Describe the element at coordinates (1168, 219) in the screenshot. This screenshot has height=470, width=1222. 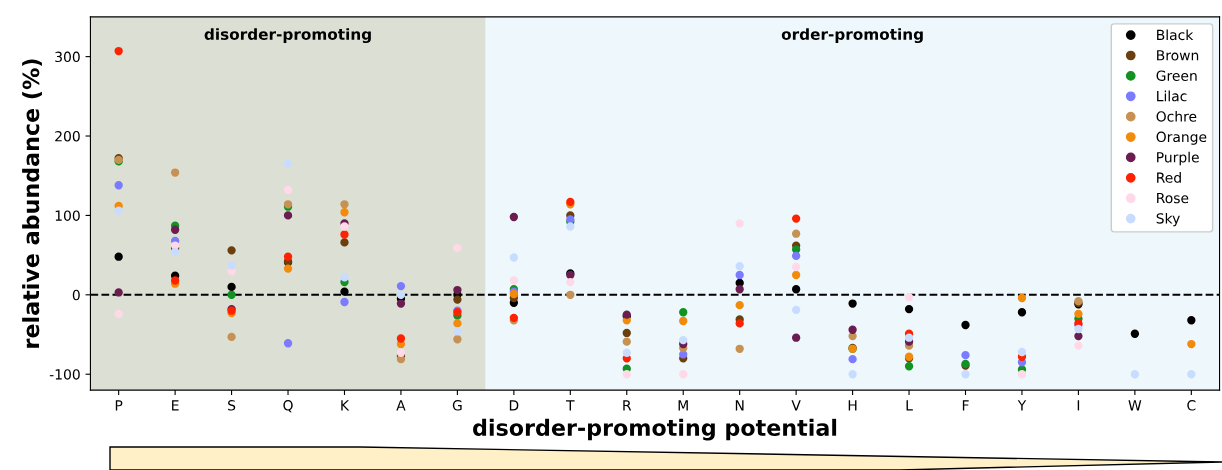
I see `legend-label: Sky` at that location.